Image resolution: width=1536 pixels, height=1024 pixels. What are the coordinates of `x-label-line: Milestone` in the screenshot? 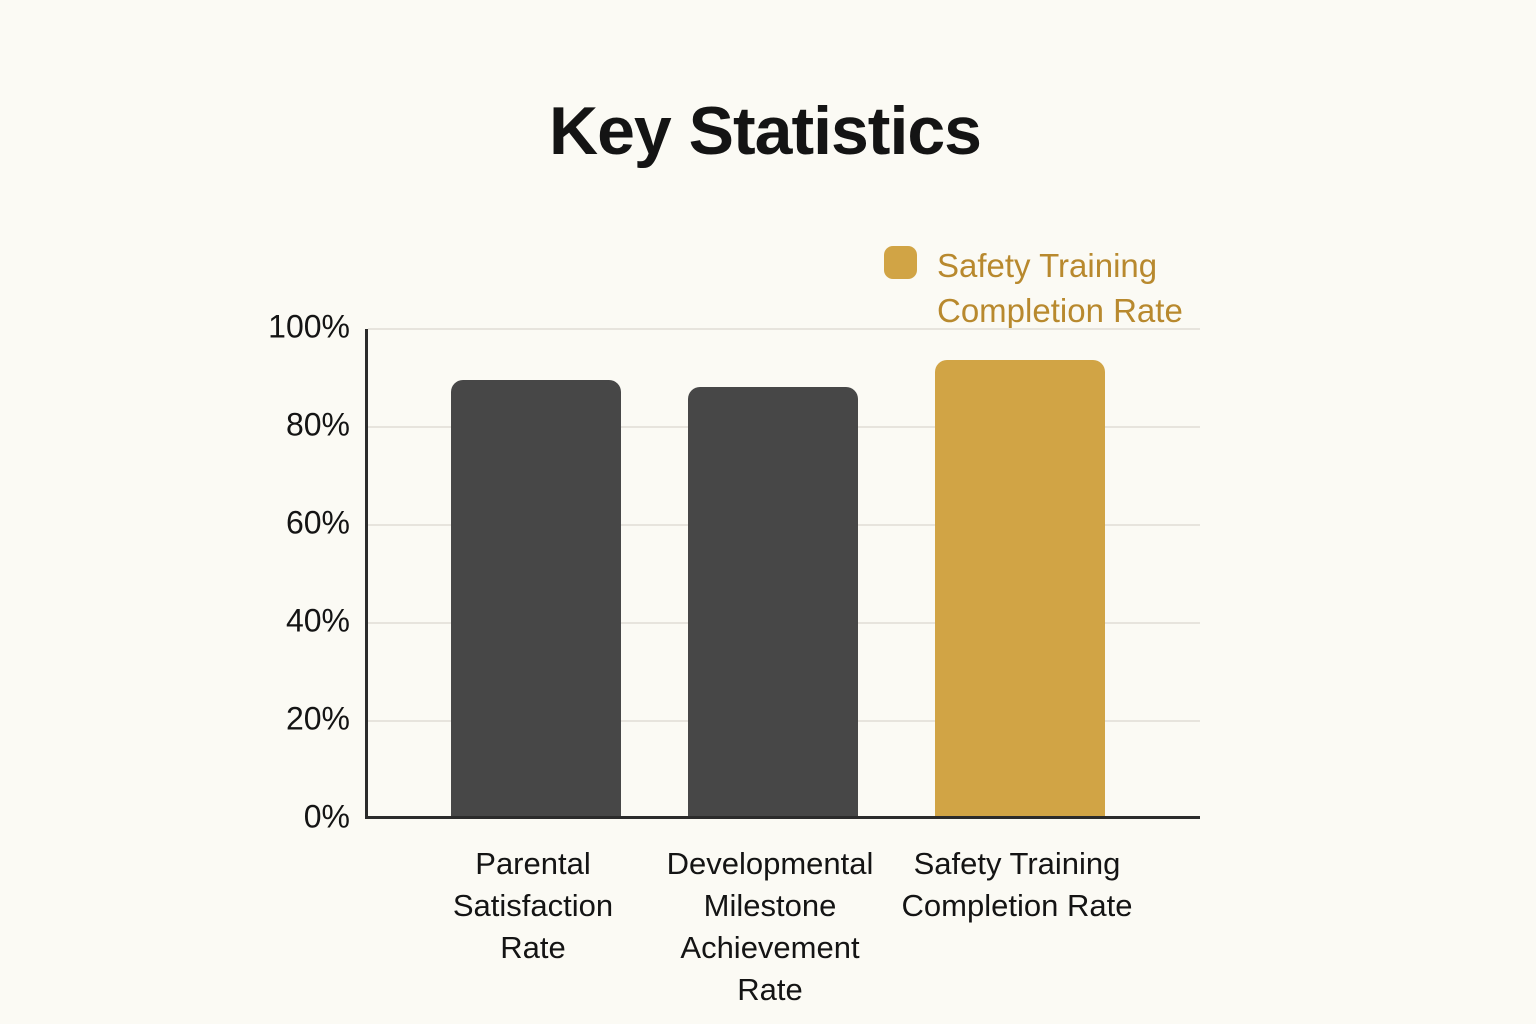 It's located at (770, 905).